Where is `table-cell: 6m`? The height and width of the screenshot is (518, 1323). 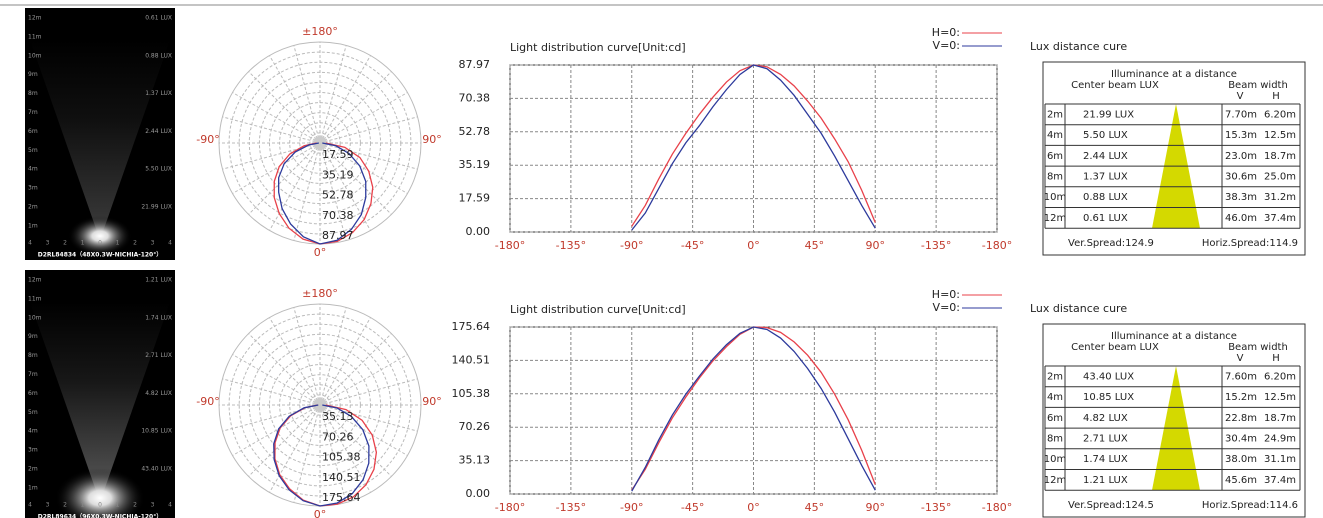
table-cell: 6m is located at coordinates (1055, 418).